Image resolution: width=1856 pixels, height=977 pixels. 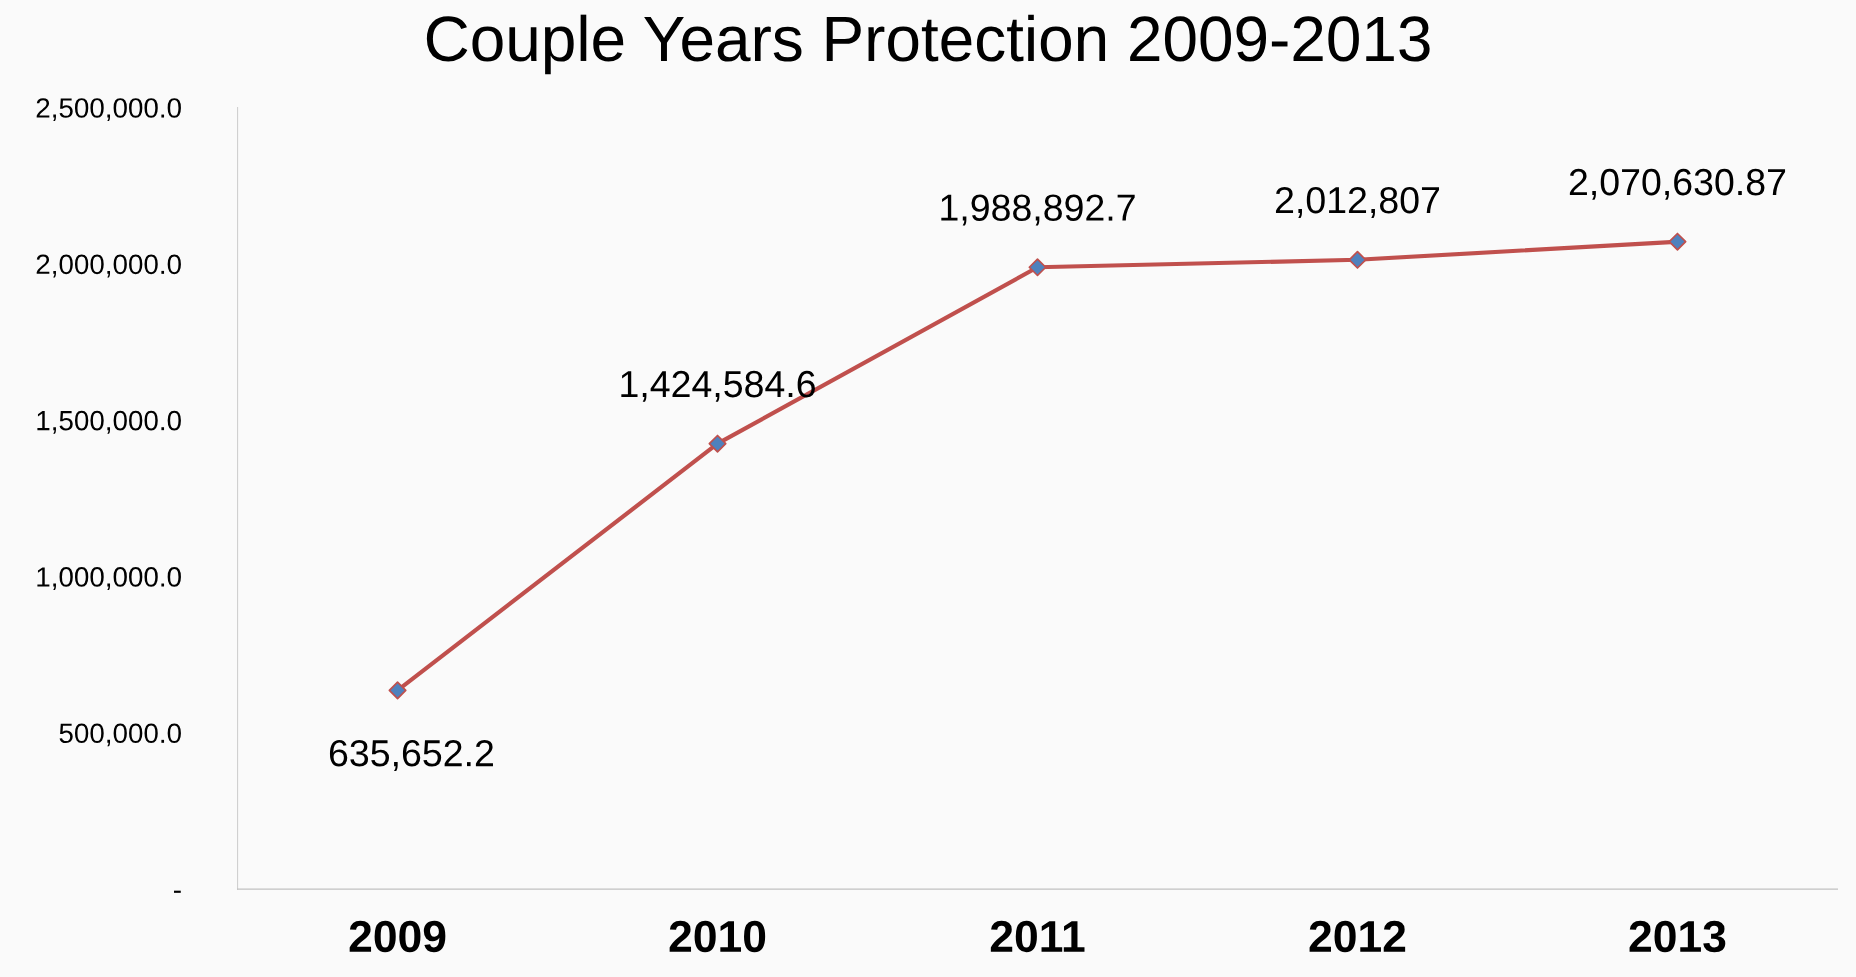 What do you see at coordinates (411, 755) in the screenshot?
I see `data-label: 635,652.2` at bounding box center [411, 755].